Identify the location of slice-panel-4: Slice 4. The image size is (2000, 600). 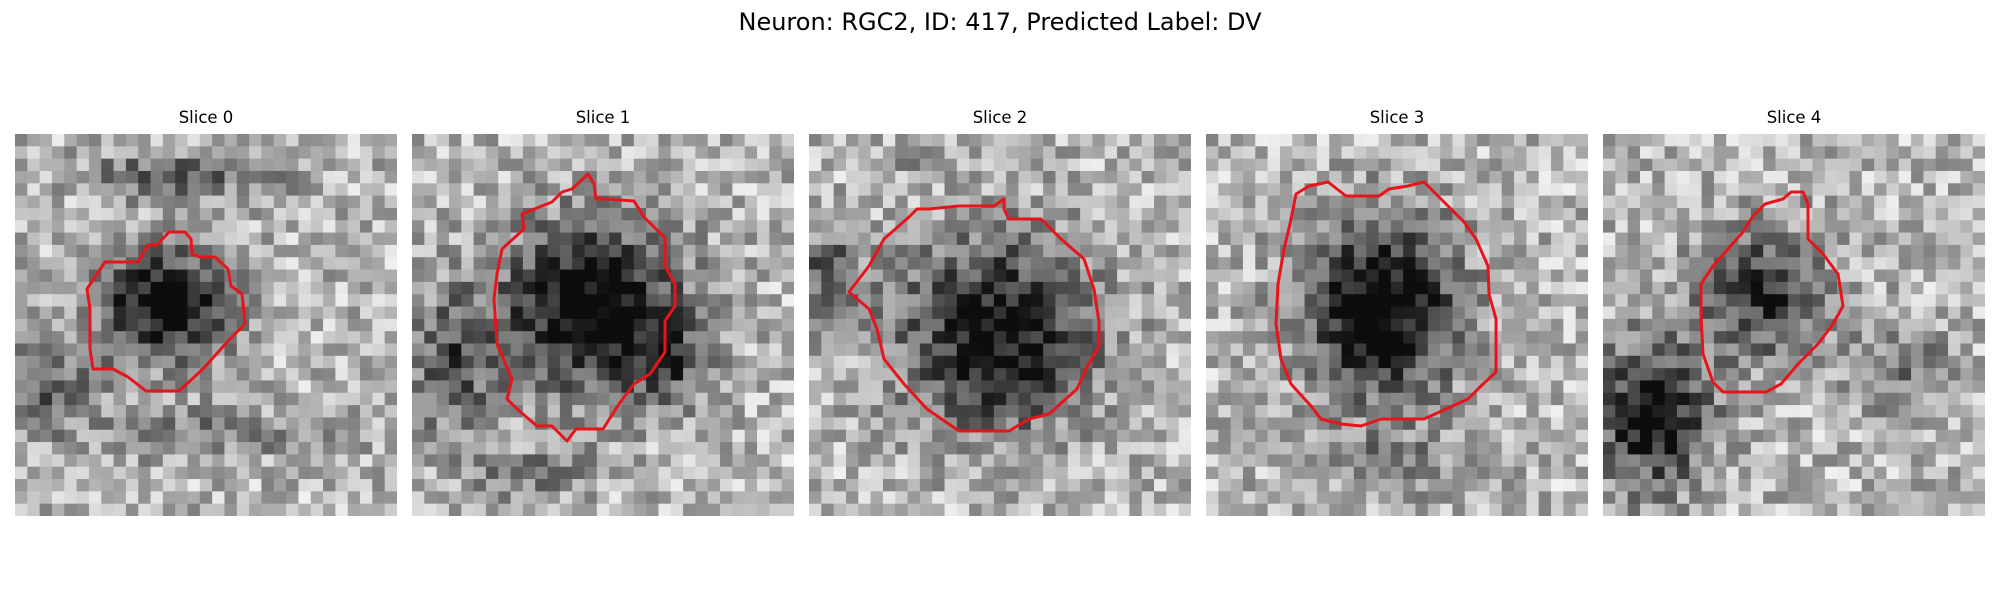
(1794, 315).